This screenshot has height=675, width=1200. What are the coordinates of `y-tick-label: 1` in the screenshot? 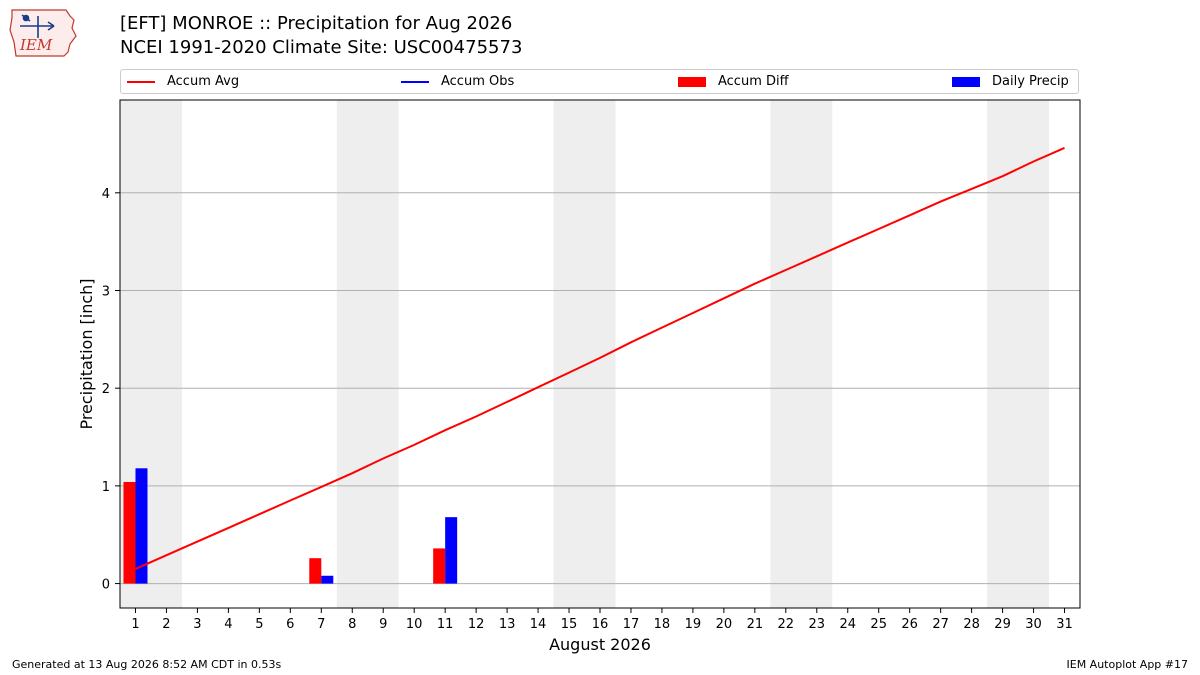 It's located at (106, 487).